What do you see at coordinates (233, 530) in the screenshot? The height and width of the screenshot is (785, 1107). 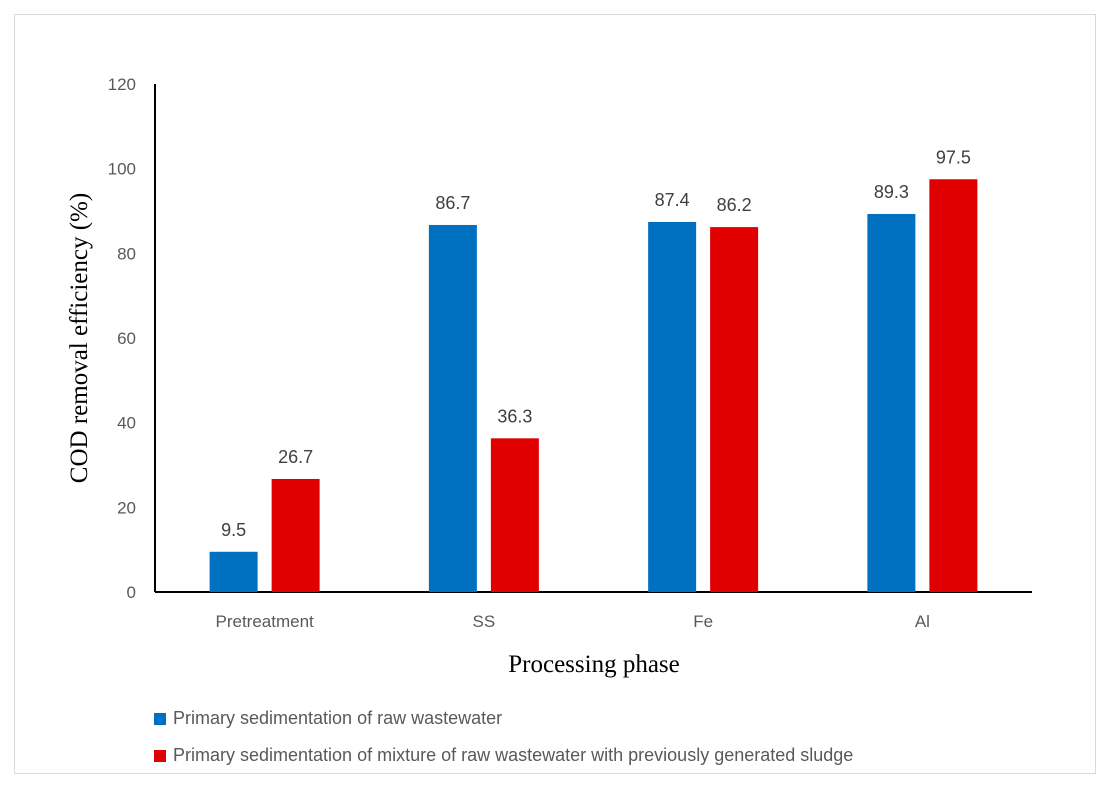 I see `data-label: 9.5` at bounding box center [233, 530].